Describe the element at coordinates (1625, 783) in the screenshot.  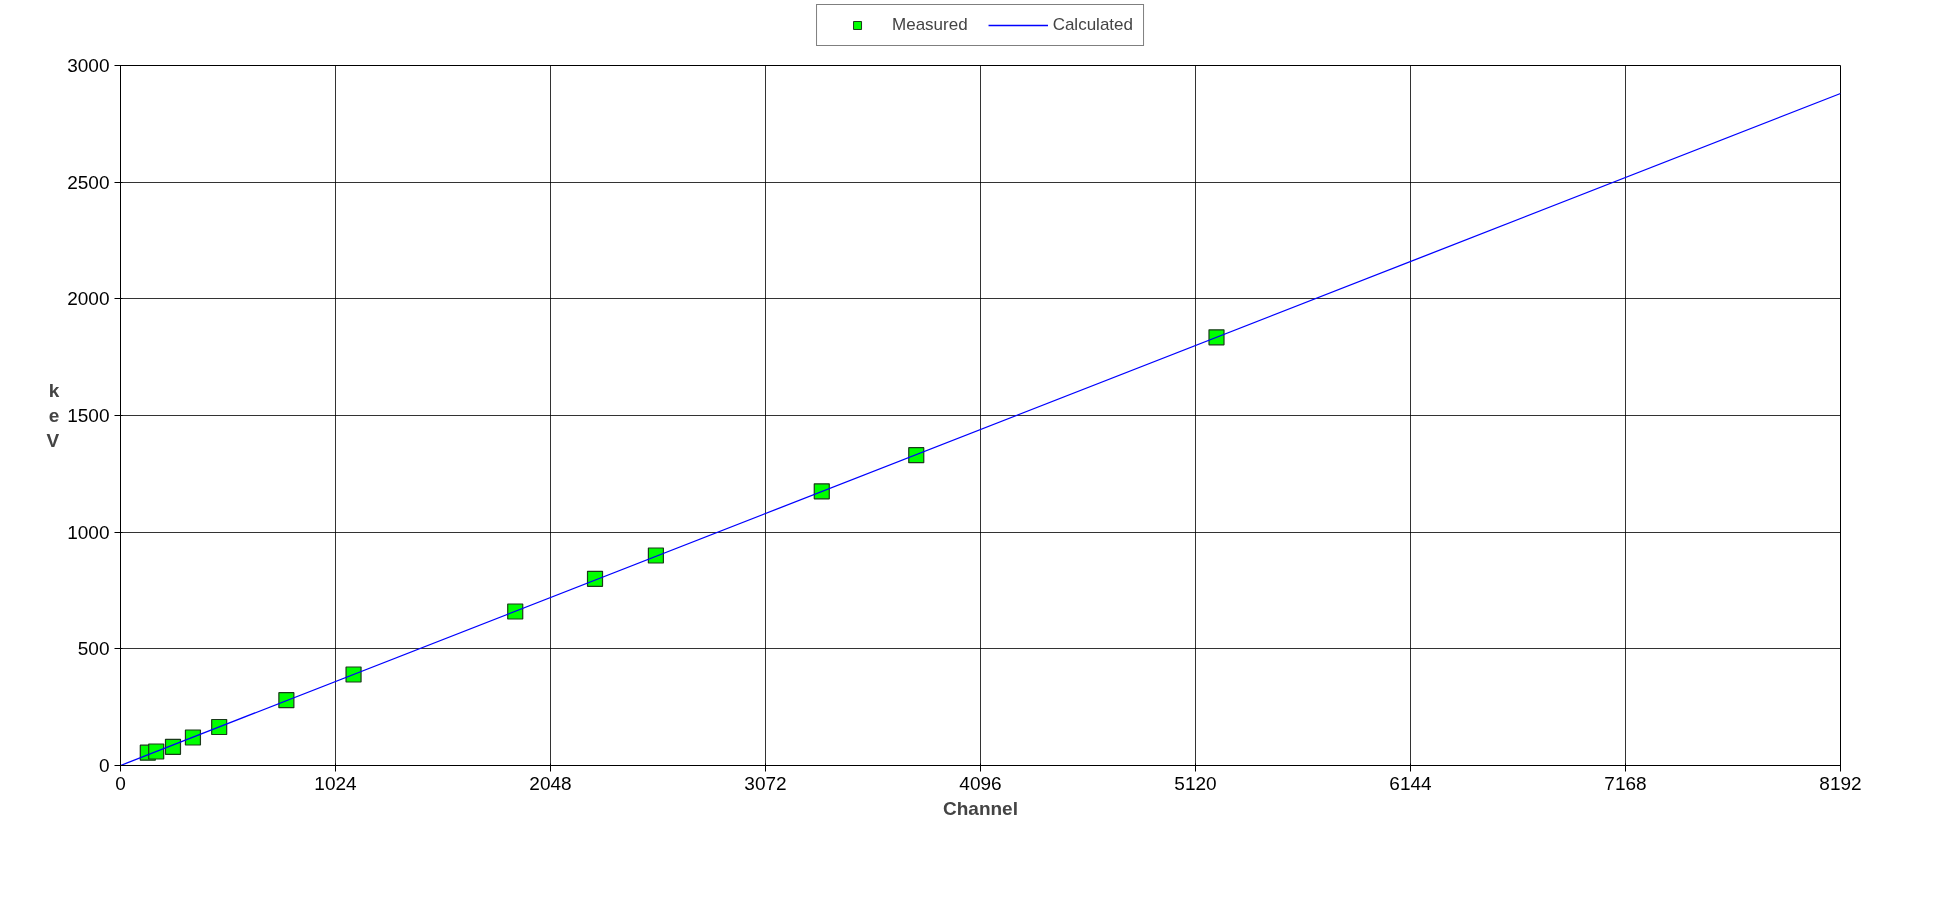
I see `x-tick-label: 7168` at that location.